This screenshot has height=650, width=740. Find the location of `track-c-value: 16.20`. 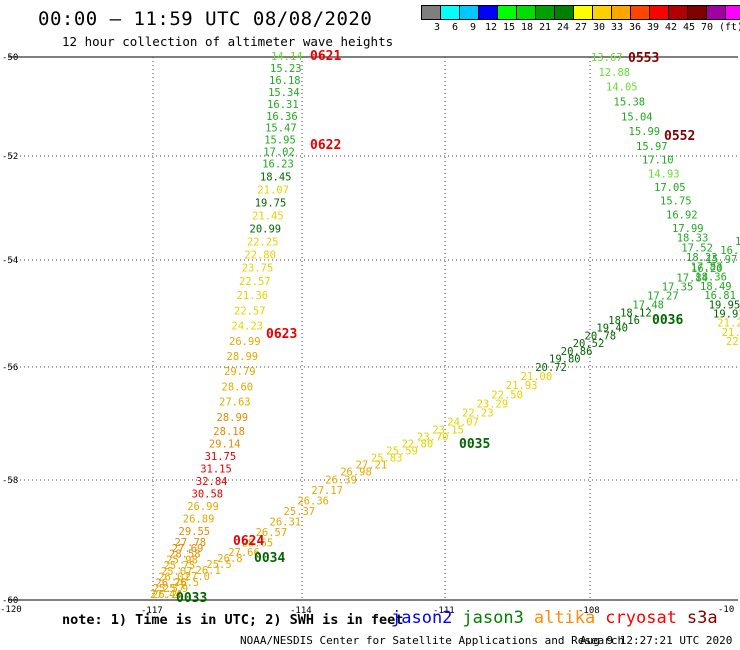

track-c-value: 16.20 is located at coordinates (707, 269).